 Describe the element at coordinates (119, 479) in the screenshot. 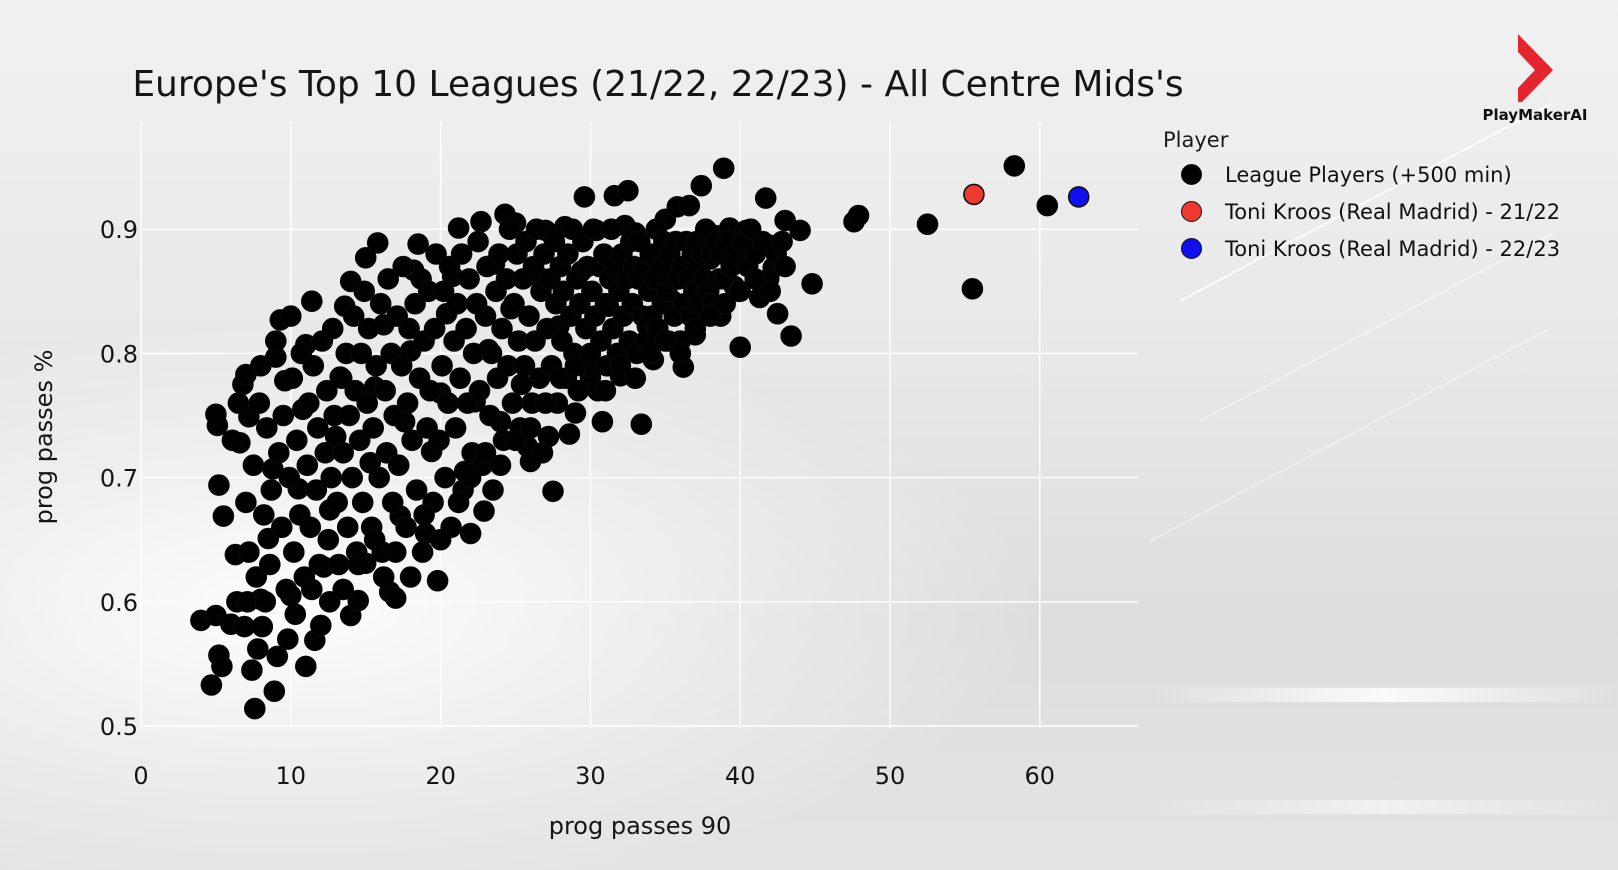

I see `y-tick-label: 0.7` at that location.